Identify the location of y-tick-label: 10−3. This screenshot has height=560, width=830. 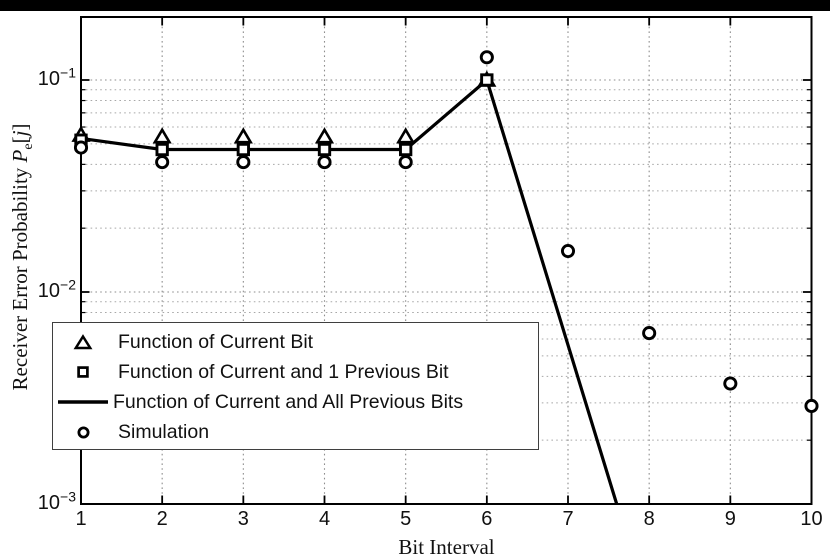
(47, 503).